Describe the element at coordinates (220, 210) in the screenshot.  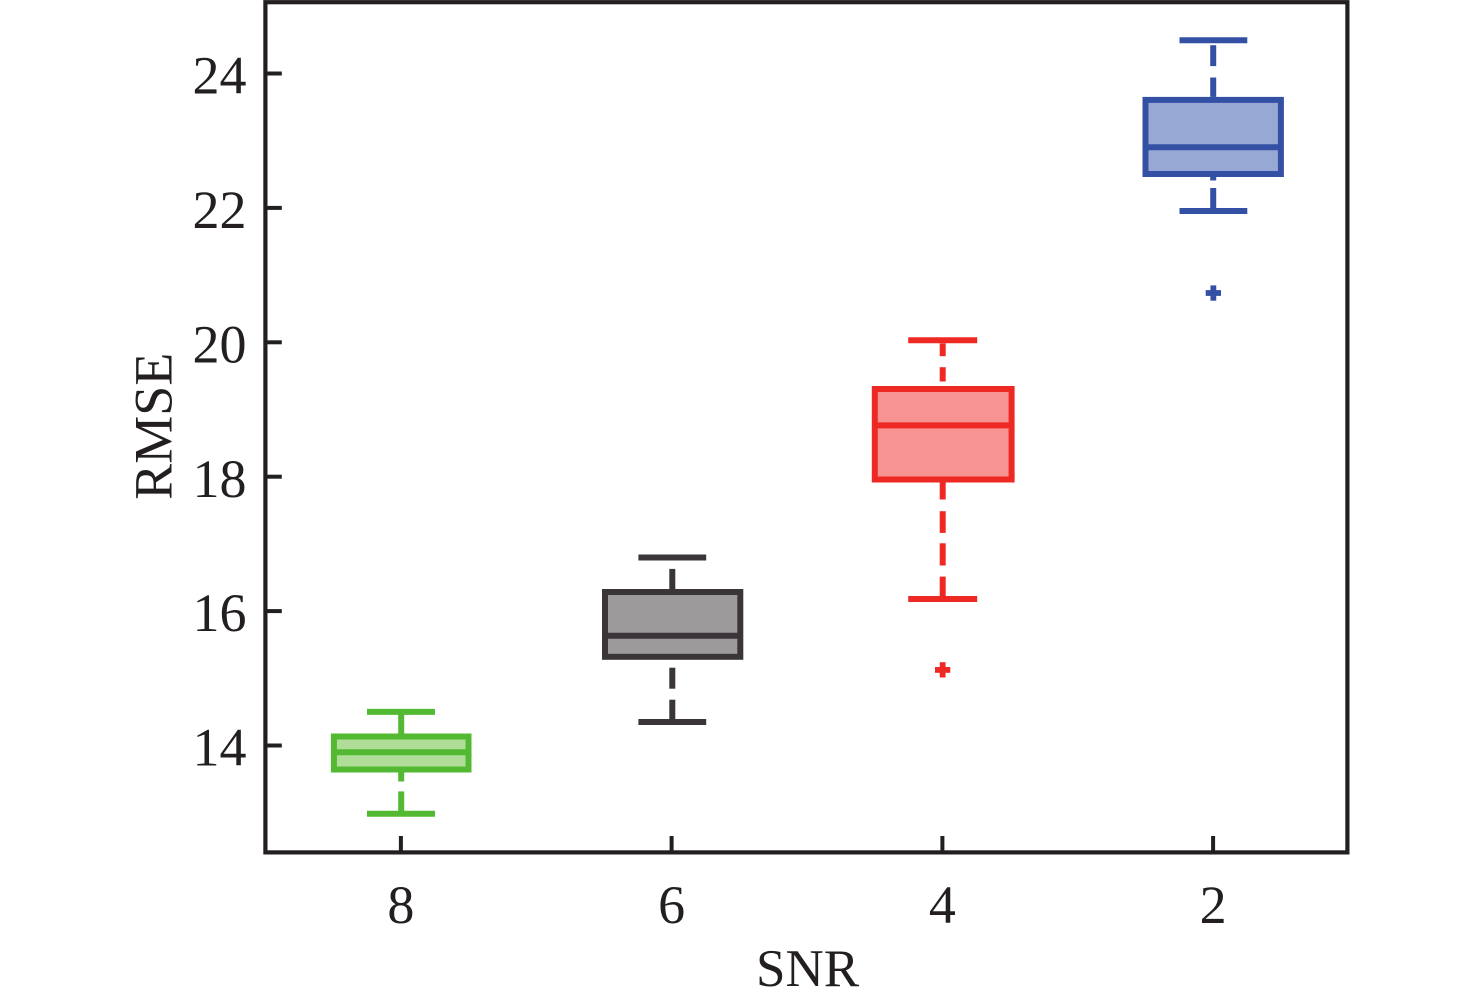
I see `svg-text: 22` at that location.